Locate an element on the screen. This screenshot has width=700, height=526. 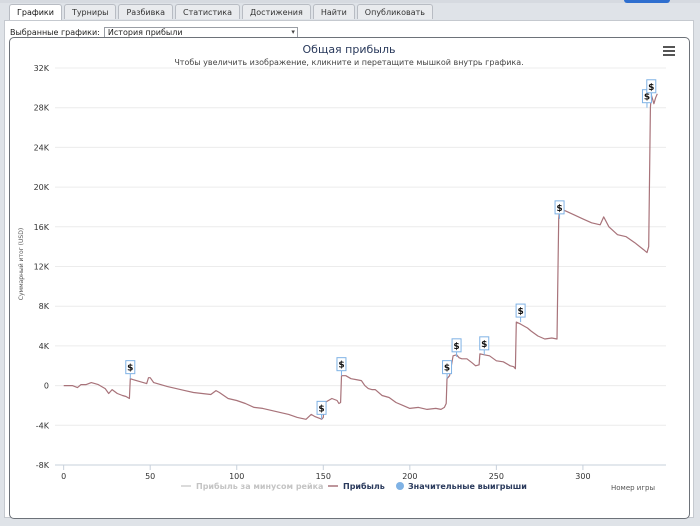
y-tick-label: 12K is located at coordinates (42, 267).